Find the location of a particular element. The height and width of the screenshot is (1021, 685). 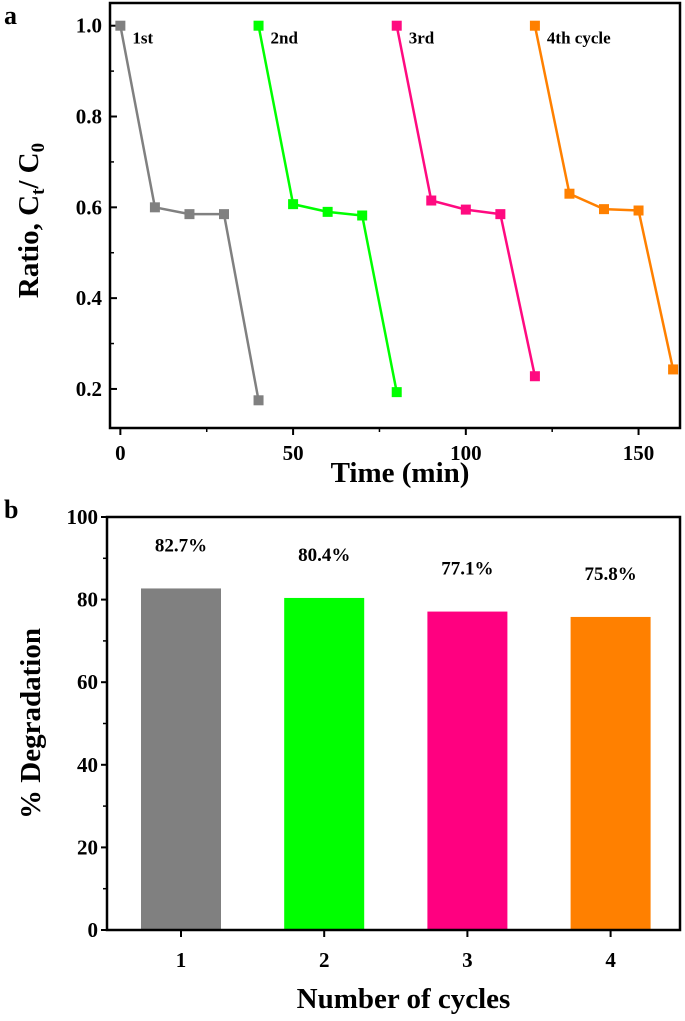

x-tick-label-b: 3 is located at coordinates (467, 960).